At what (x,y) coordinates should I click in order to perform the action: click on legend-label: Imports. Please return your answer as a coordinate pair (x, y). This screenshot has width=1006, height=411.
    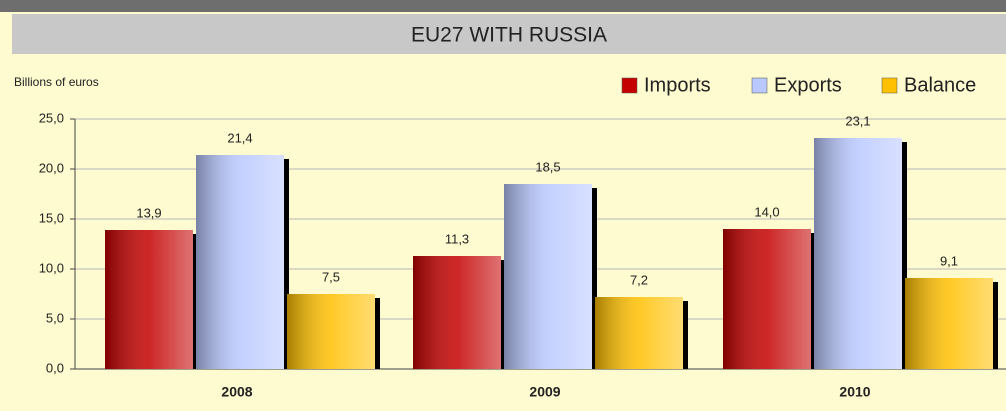
    Looking at the image, I should click on (677, 85).